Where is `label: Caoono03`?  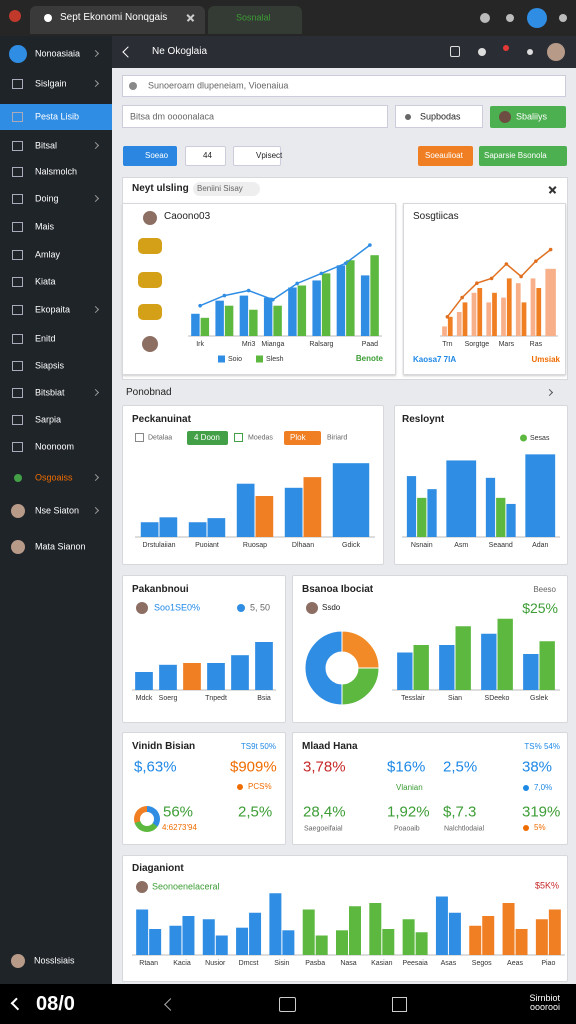
label: Caoono03 is located at coordinates (187, 216).